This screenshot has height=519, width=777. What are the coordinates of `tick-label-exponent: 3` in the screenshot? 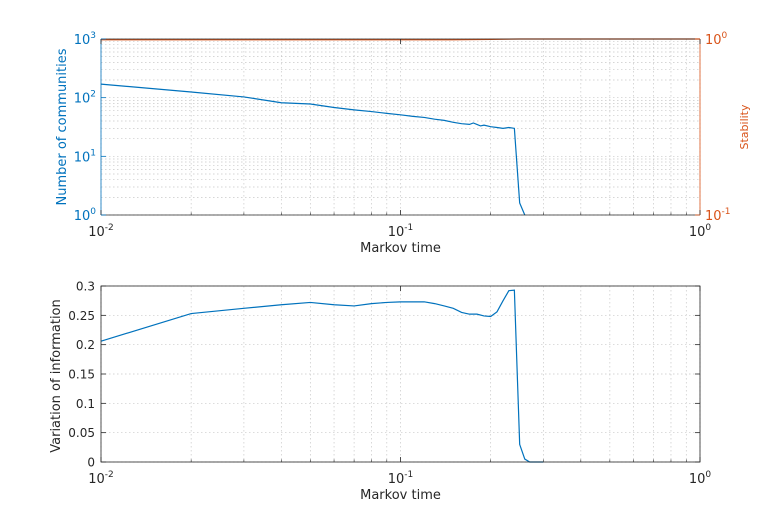 It's located at (93, 36).